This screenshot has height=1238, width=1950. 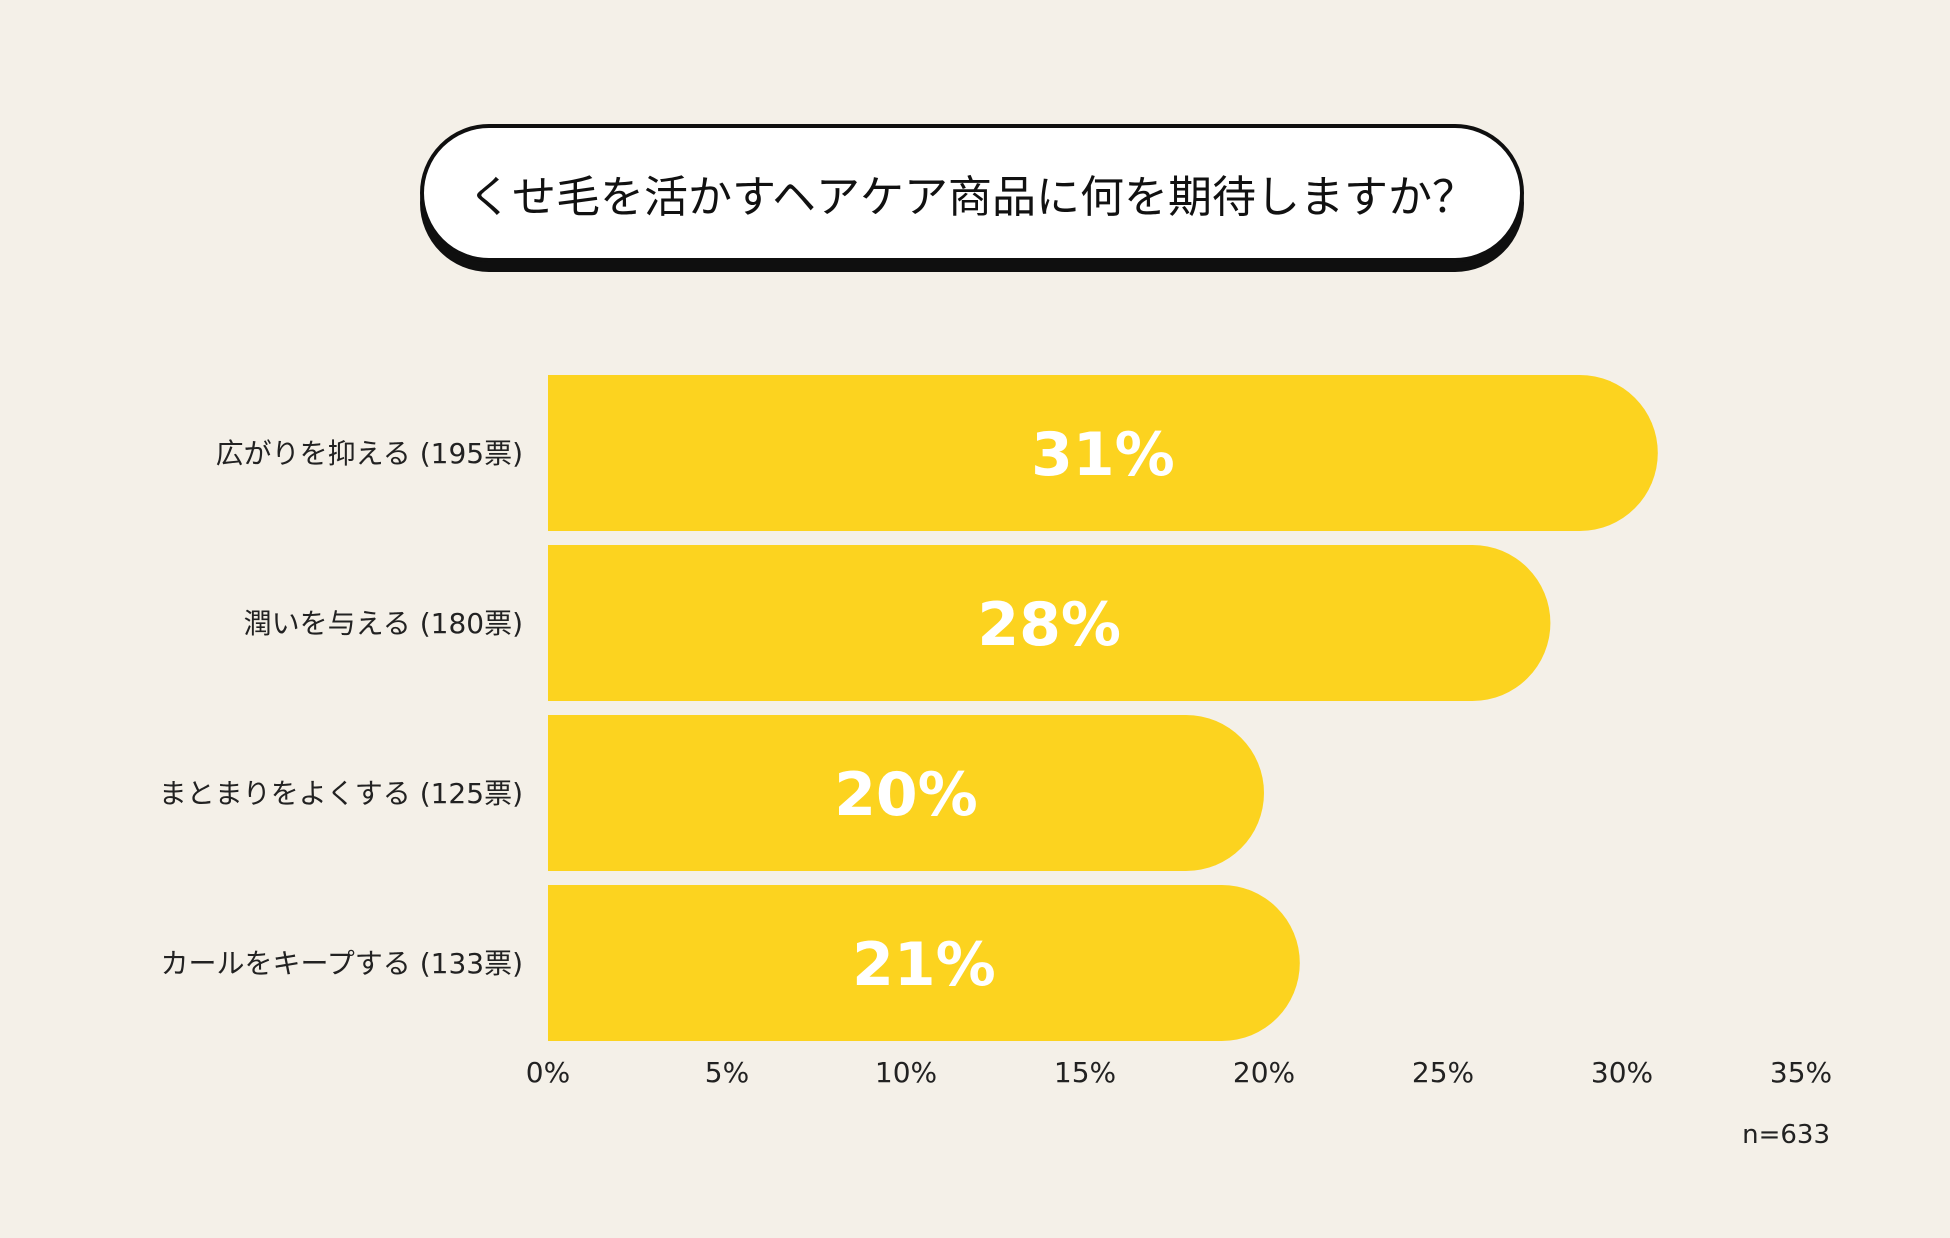 What do you see at coordinates (383, 623) in the screenshot?
I see `category-label-2: 潤いを与える (180票)` at bounding box center [383, 623].